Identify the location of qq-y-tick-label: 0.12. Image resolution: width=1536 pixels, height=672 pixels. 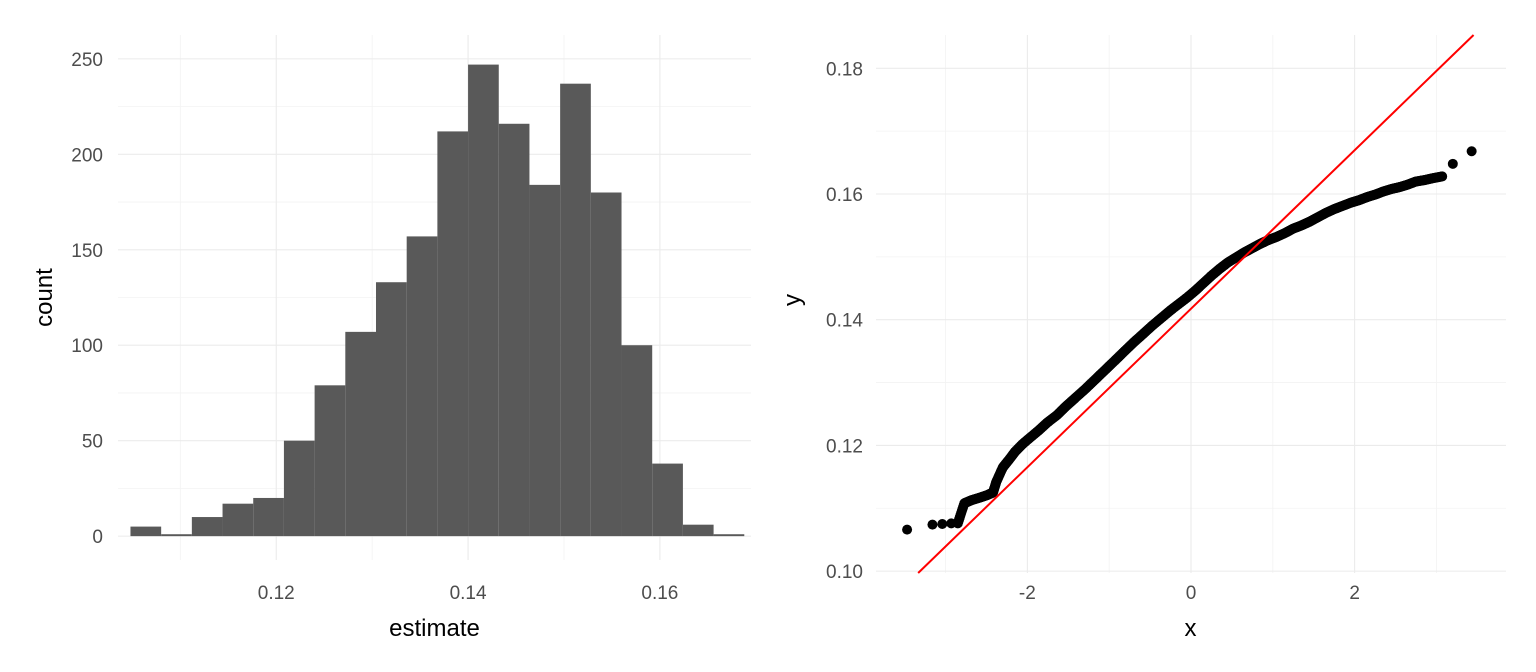
(844, 446).